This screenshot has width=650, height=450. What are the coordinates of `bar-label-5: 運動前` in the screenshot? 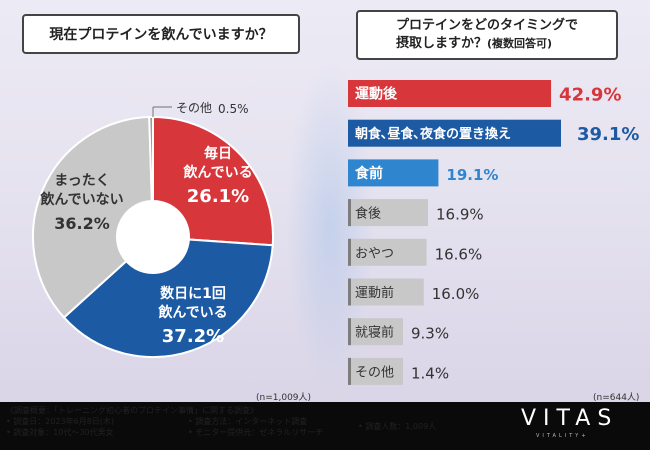 It's located at (374, 293).